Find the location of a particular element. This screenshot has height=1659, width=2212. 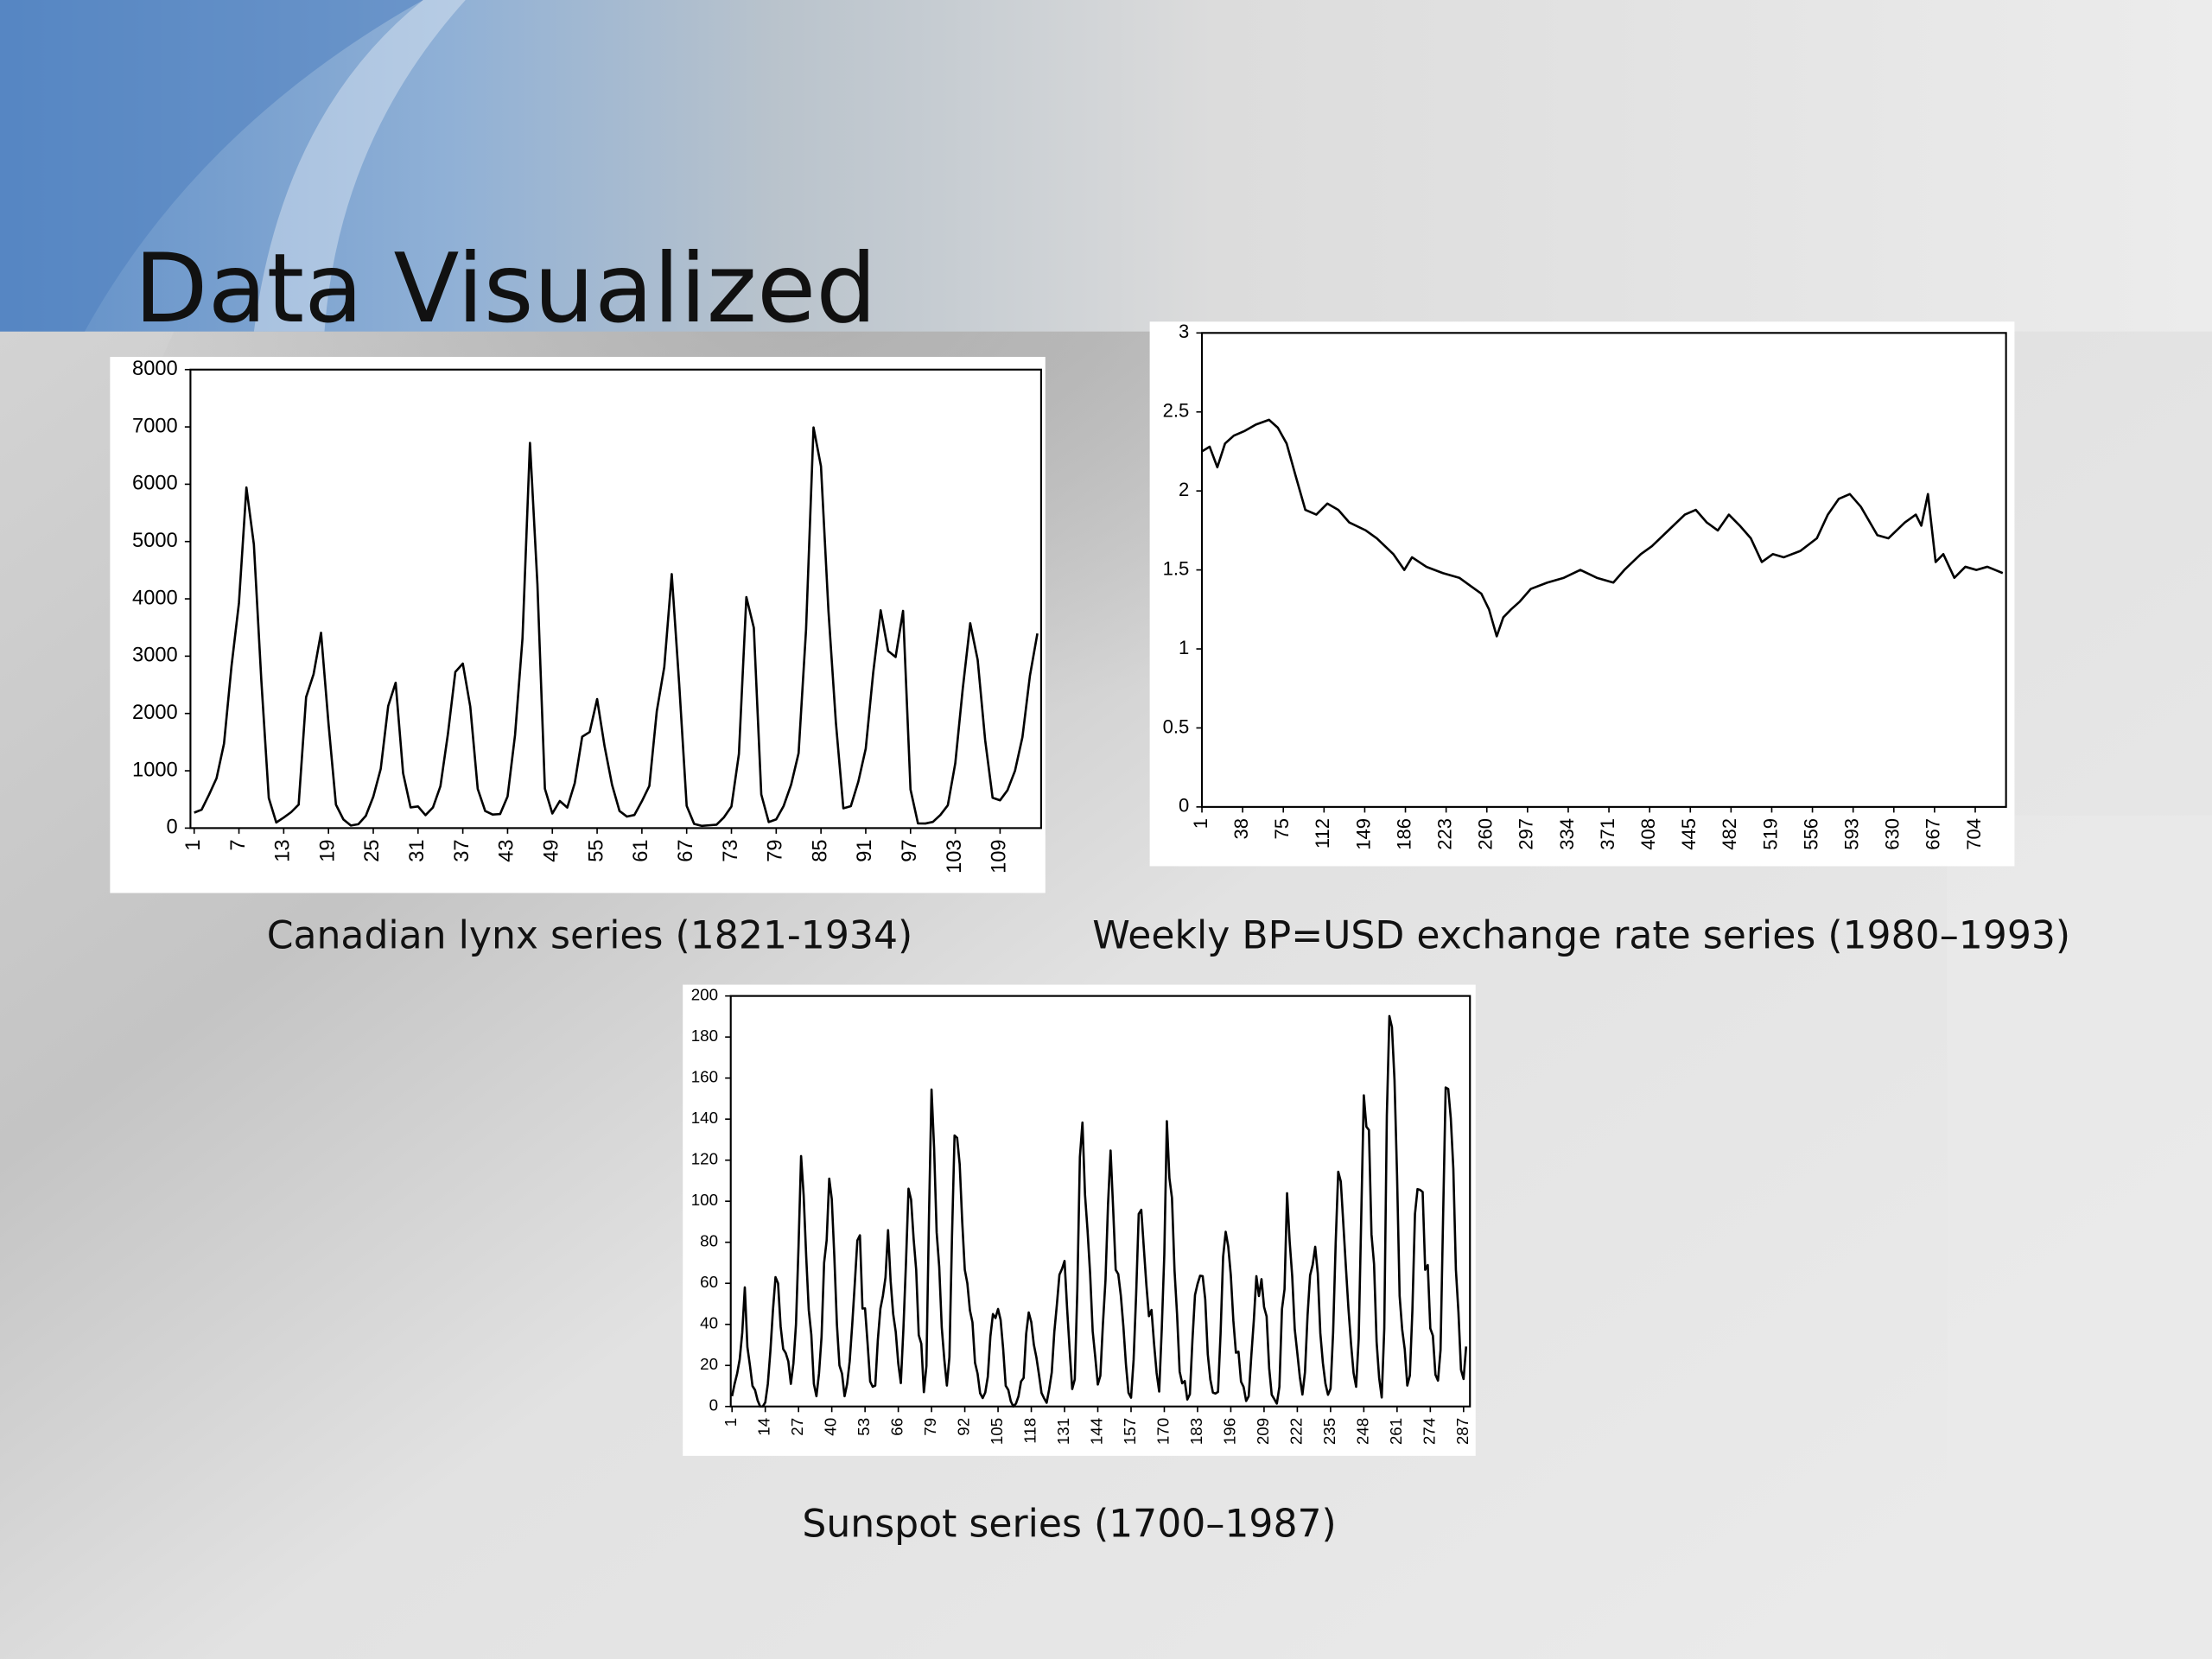

y-tick-label: 3000 is located at coordinates (155, 656).